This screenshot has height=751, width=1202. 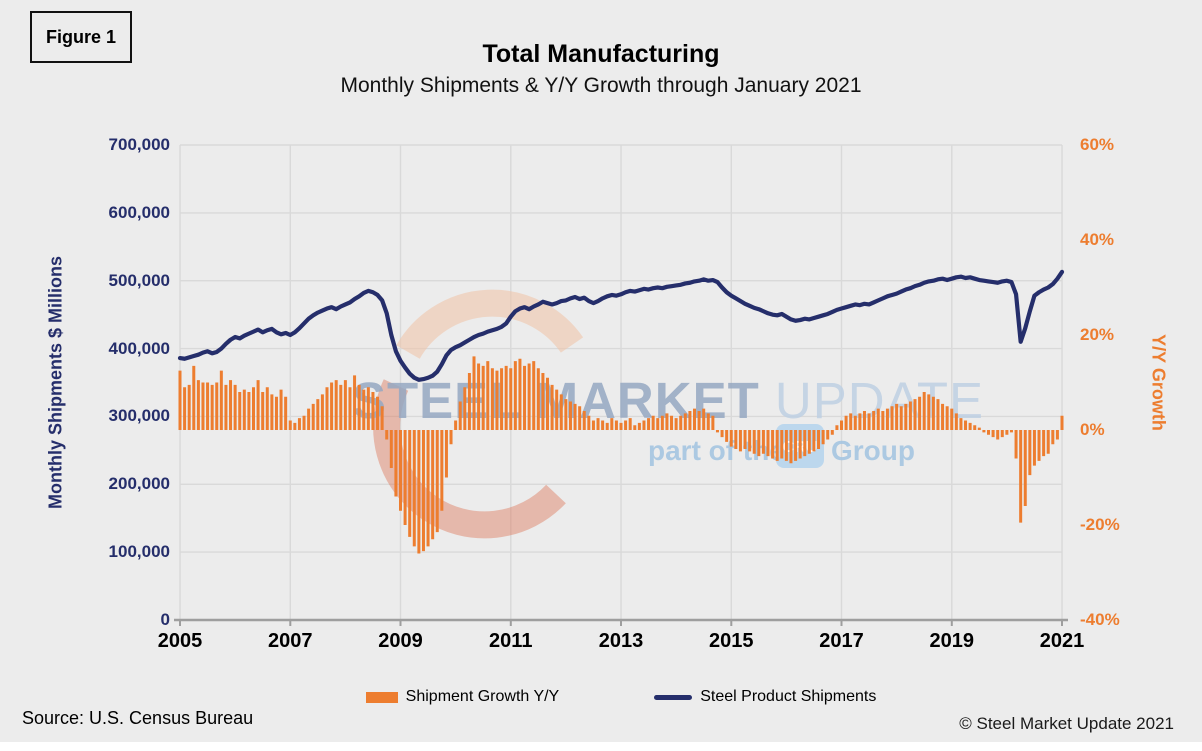 I want to click on left-tick-label: 300,000, so click(x=139, y=416).